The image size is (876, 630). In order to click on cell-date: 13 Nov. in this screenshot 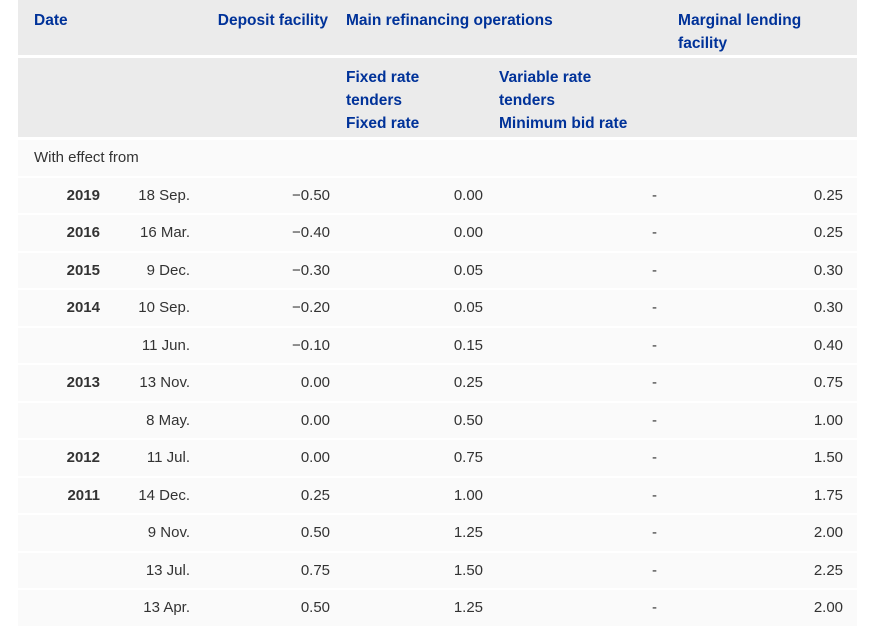, I will do `click(145, 384)`.